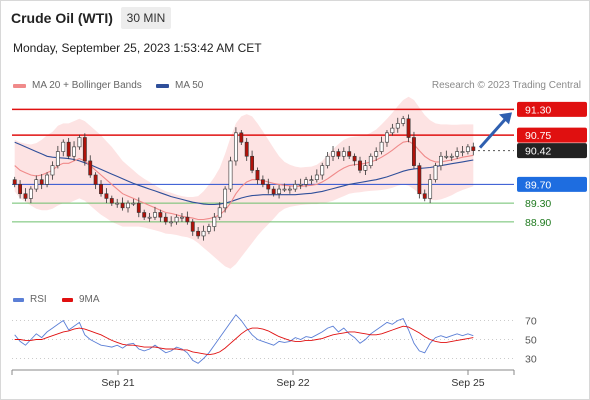  Describe the element at coordinates (146, 18) in the screenshot. I see `timeframe-badge: 30 MIN` at that location.